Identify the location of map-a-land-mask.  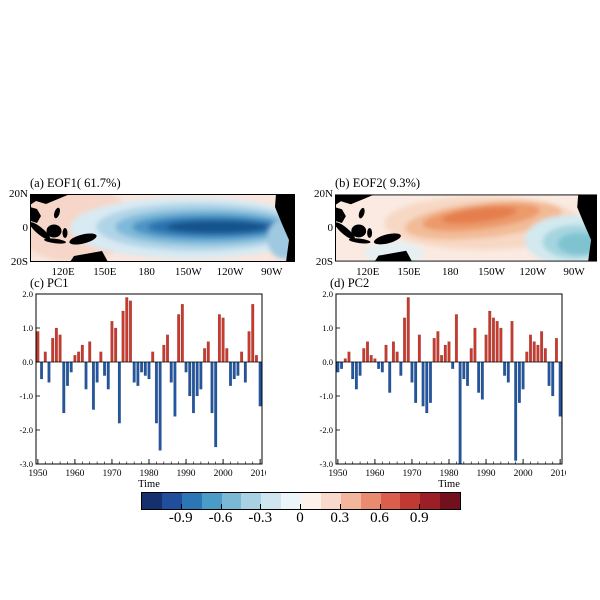
(162, 228).